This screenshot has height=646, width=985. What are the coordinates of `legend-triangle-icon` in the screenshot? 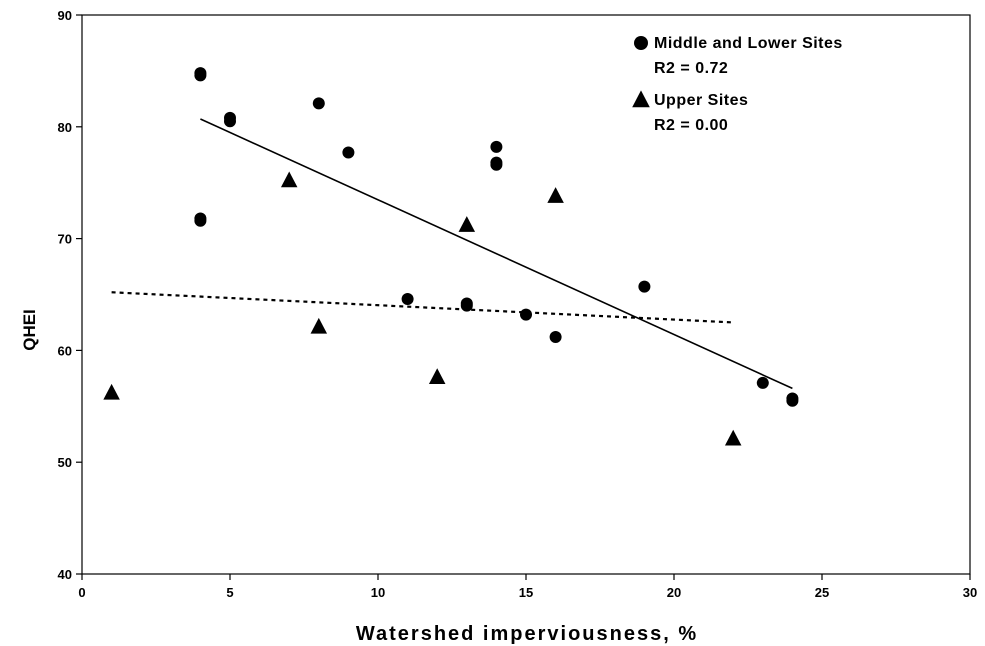 It's located at (641, 99).